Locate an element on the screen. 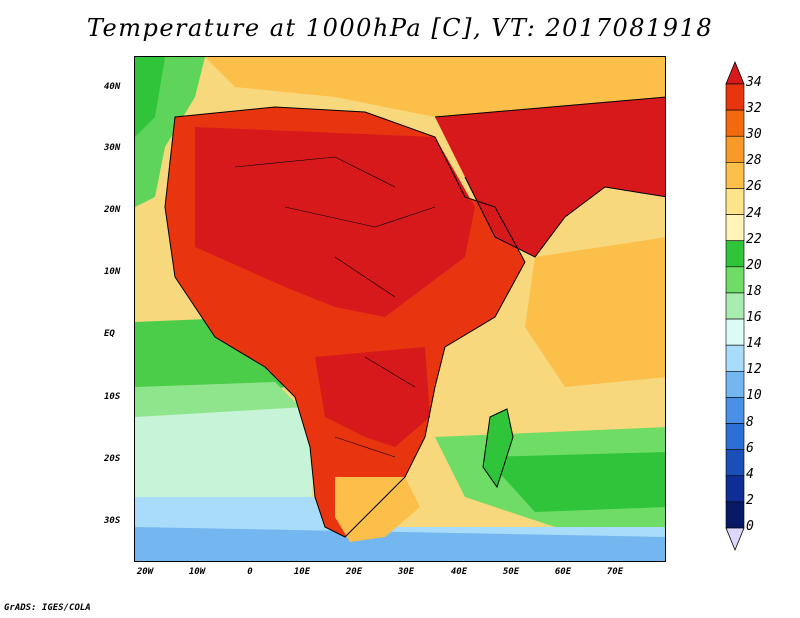 The width and height of the screenshot is (800, 618). lon-label: 60E is located at coordinates (563, 572).